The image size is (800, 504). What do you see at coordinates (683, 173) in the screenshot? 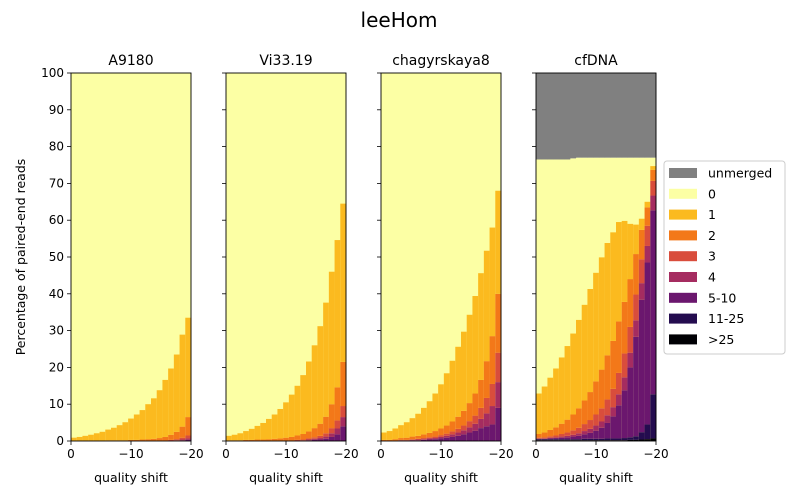
I see `legend-swatch-unmerged` at bounding box center [683, 173].